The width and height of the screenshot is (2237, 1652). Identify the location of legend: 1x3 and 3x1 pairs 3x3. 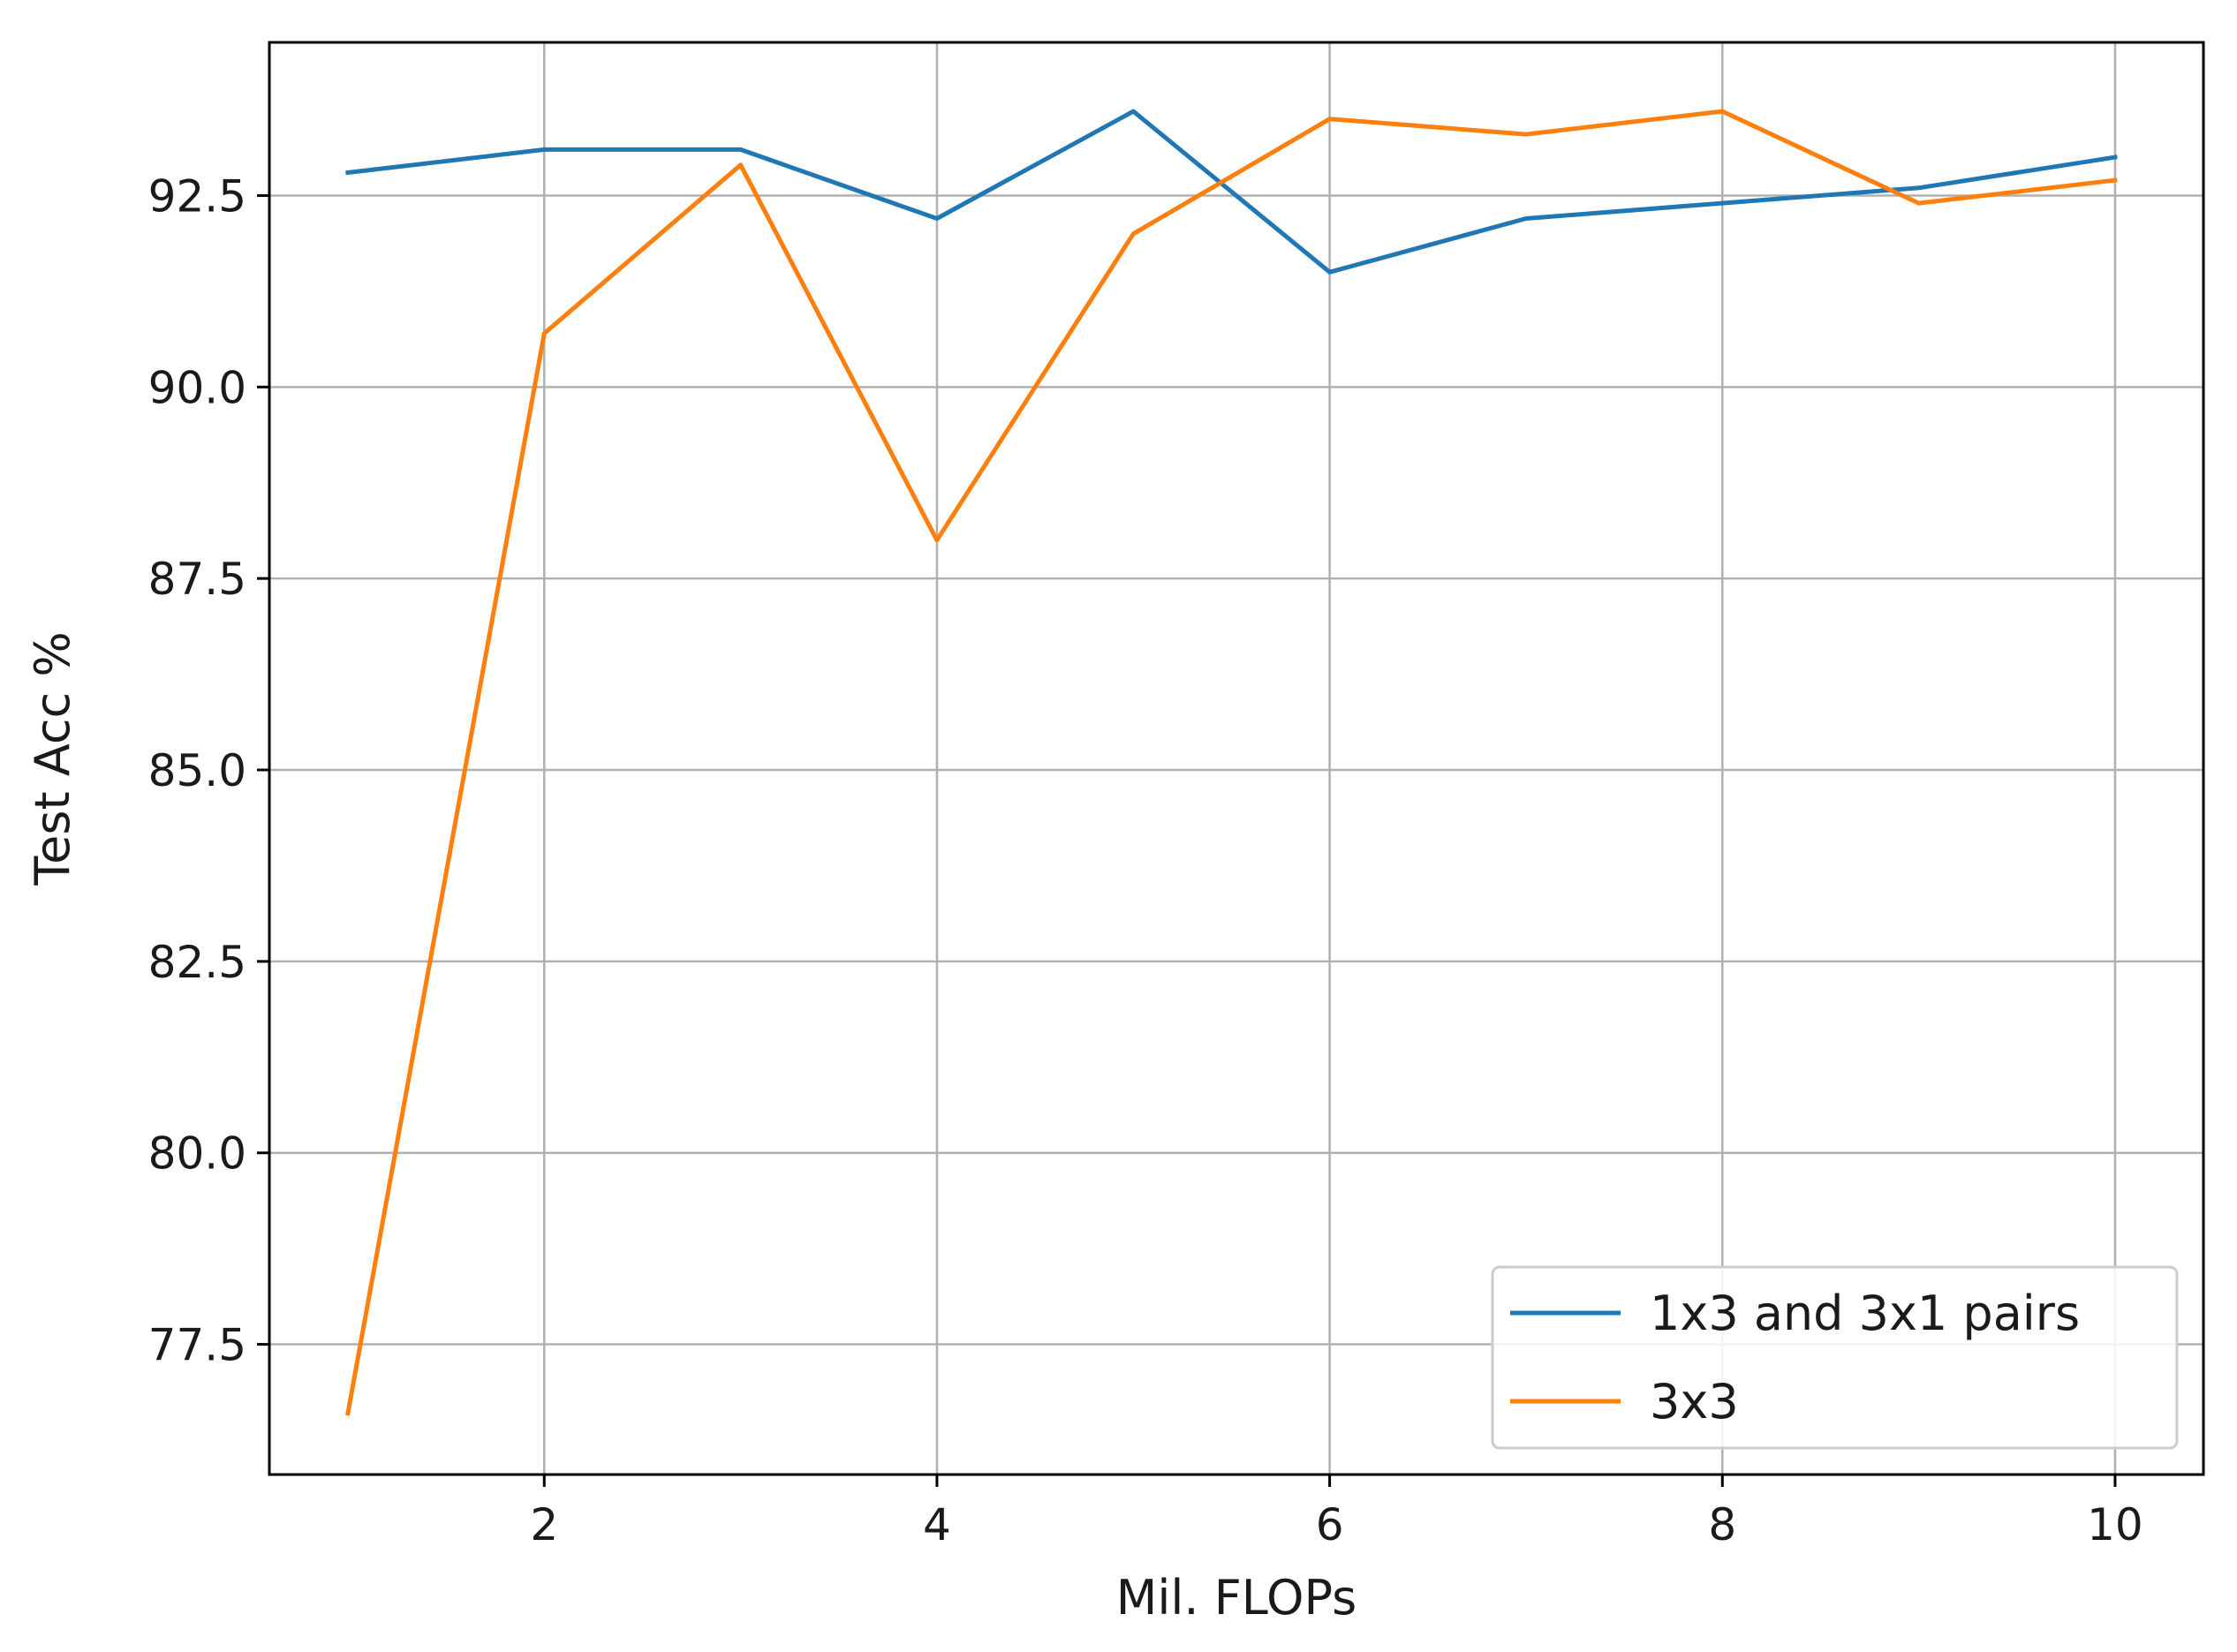
(1835, 1357).